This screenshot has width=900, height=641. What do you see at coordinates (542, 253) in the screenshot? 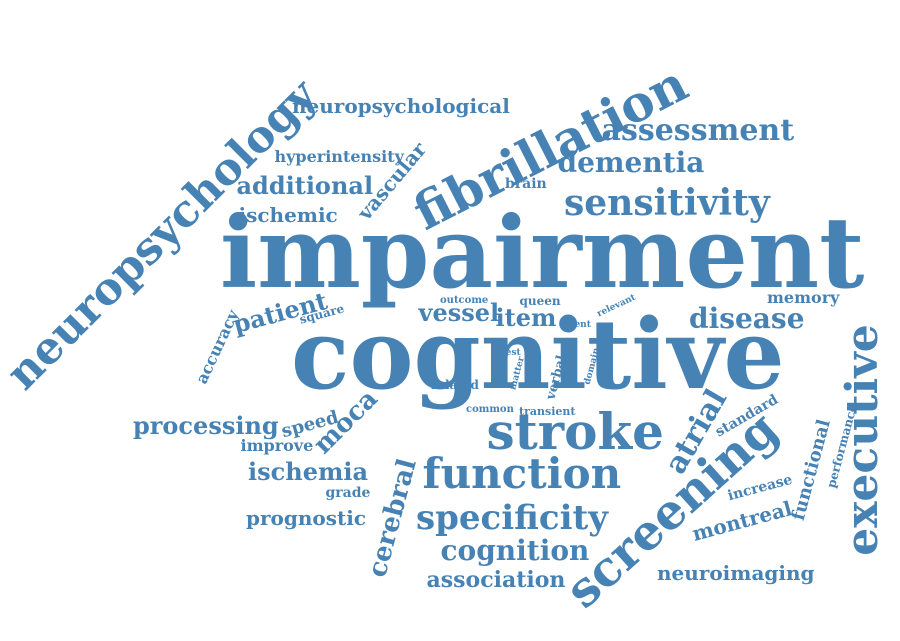
I see `word-impairment: impairment` at bounding box center [542, 253].